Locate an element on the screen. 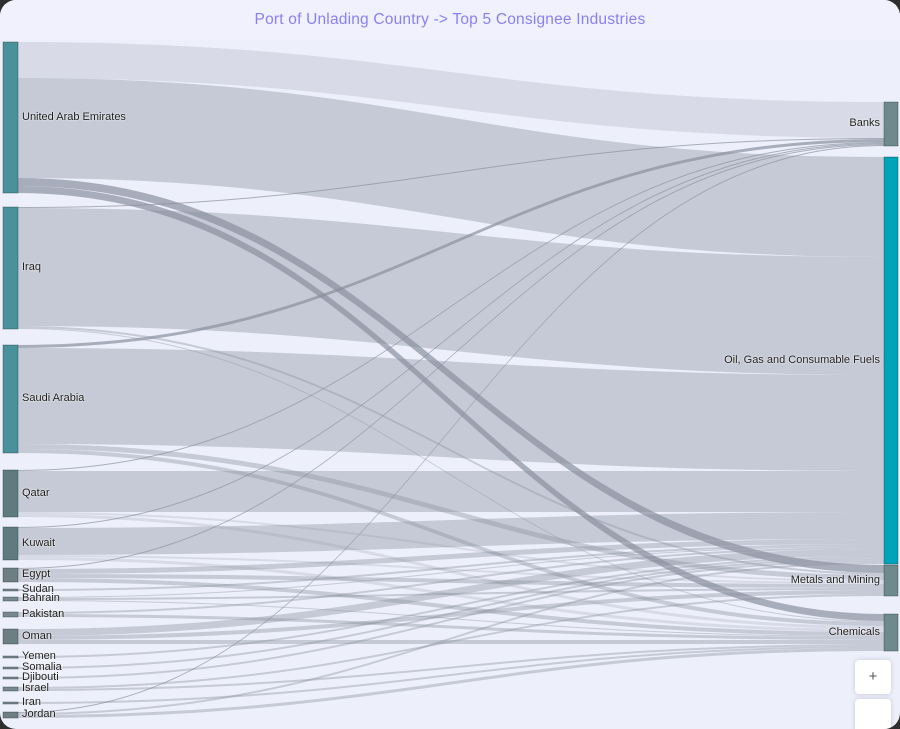  flow-iraq-to-banks is located at coordinates (451, 173).